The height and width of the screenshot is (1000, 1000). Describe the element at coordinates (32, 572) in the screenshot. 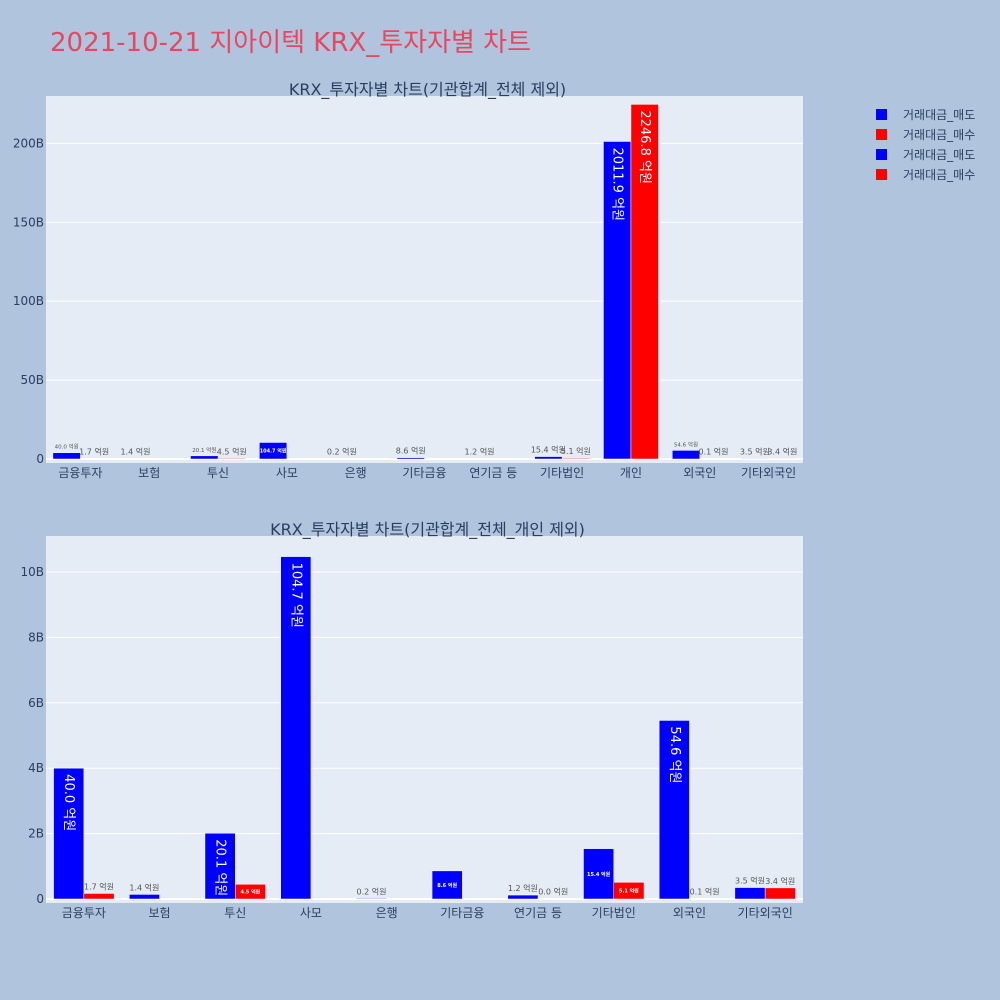

I see `y-tick-label: 10B` at that location.